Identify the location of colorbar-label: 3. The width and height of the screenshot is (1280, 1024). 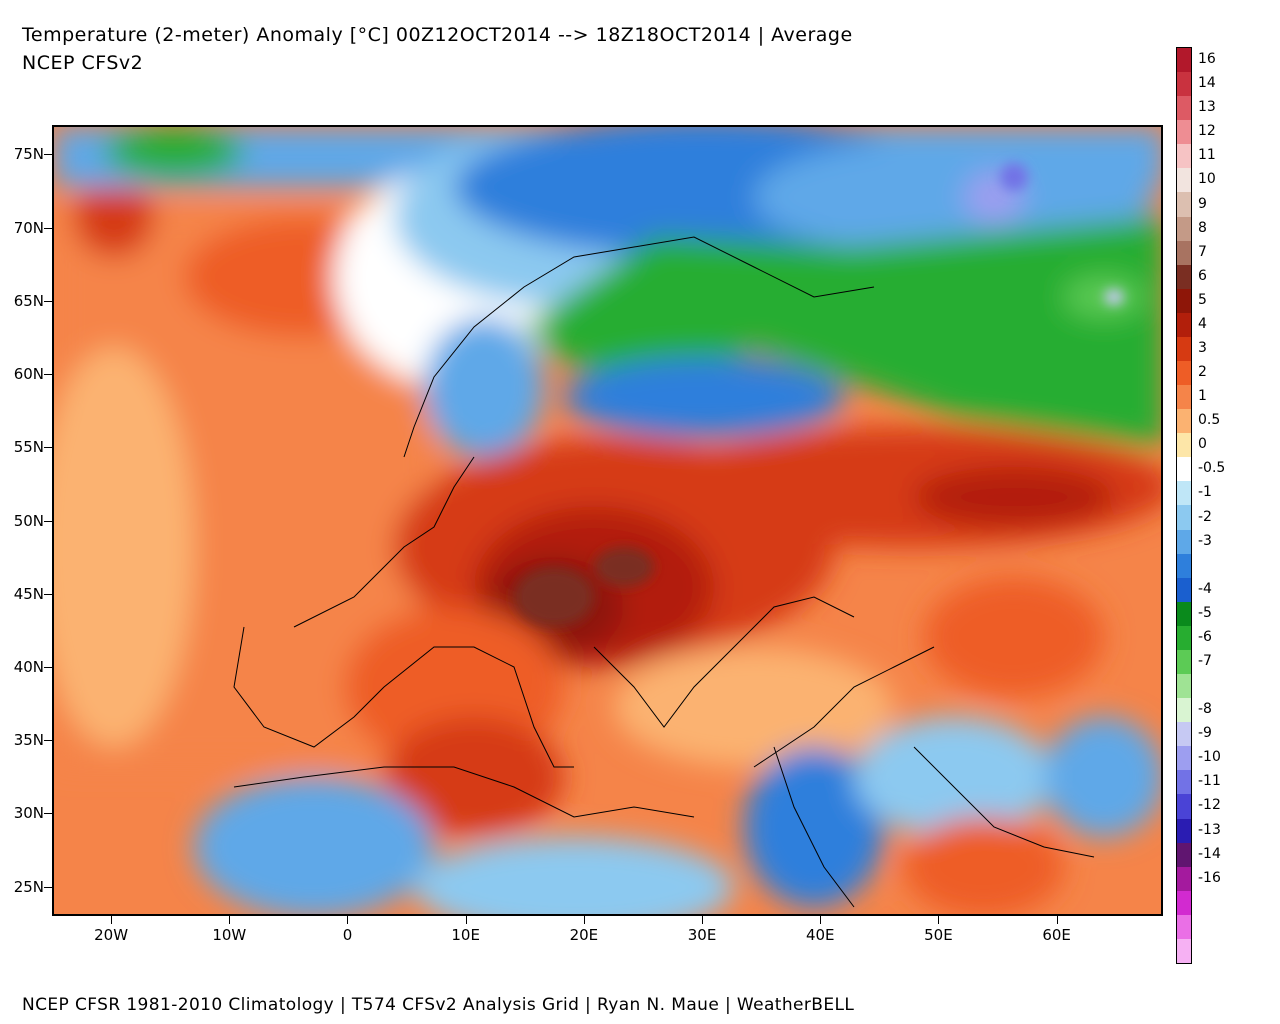
(1202, 347).